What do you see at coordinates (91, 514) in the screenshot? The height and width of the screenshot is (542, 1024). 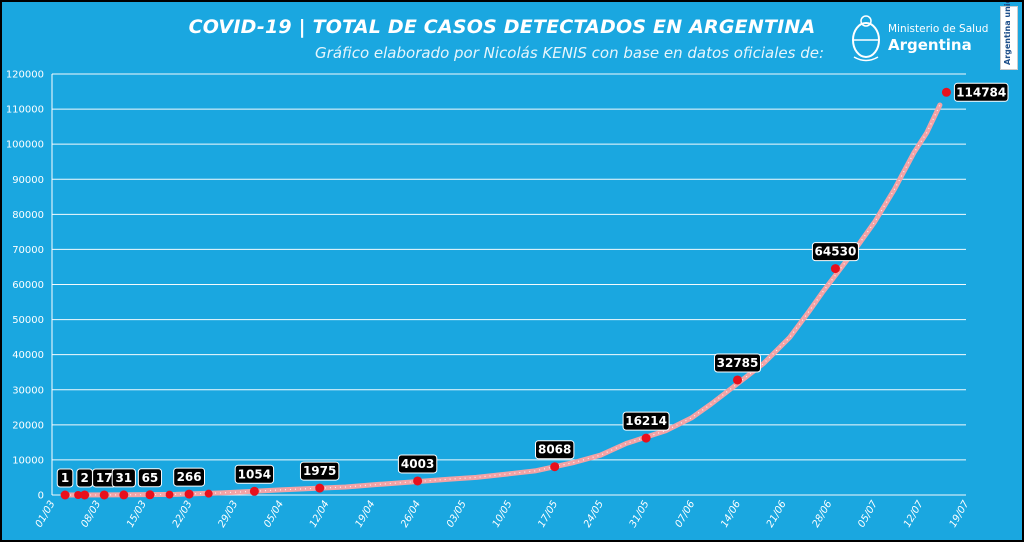 I see `x-tick-label: 08/03` at bounding box center [91, 514].